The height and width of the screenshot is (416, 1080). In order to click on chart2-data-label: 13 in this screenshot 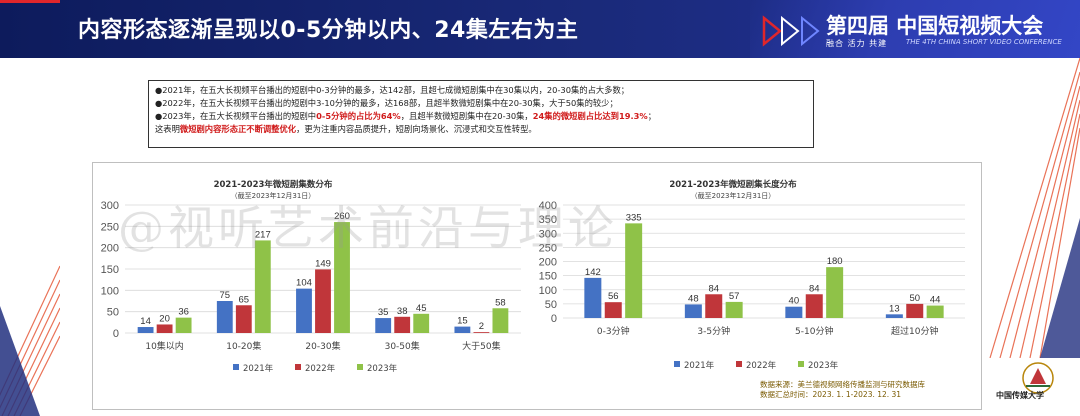, I will do `click(894, 308)`.